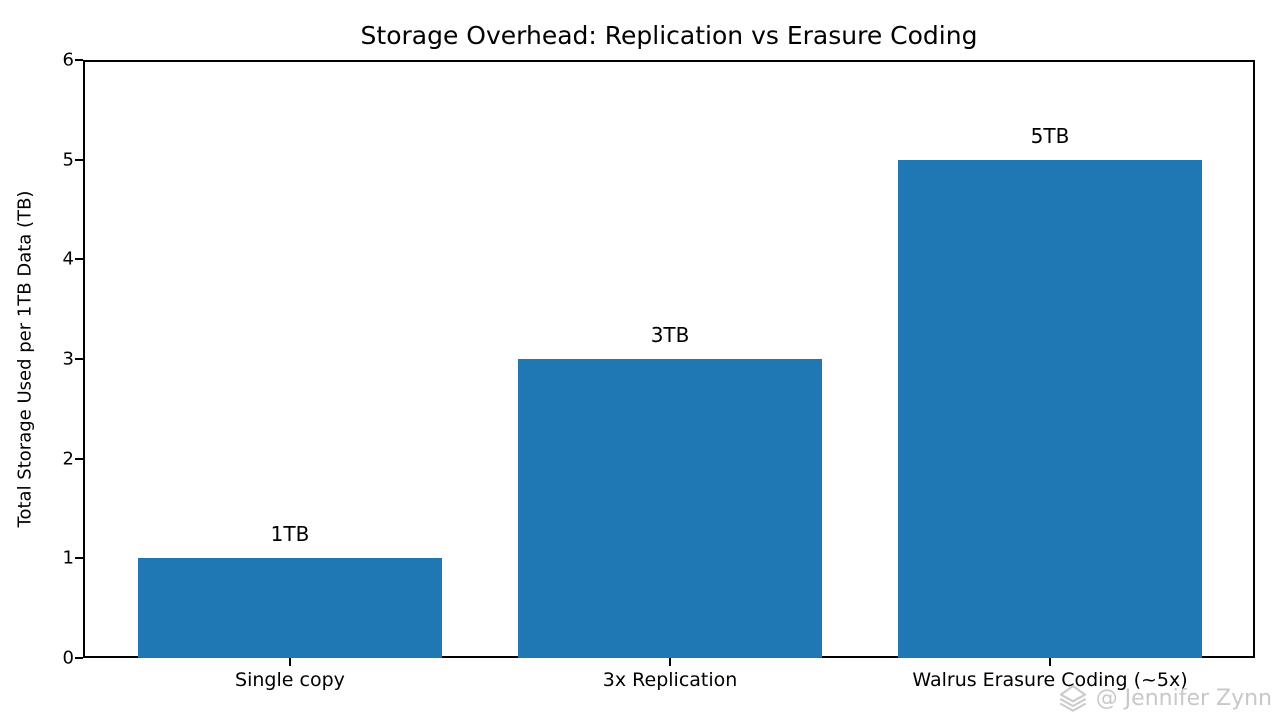 This screenshot has height=720, width=1280. Describe the element at coordinates (25, 359) in the screenshot. I see `y-axis-label: Total Storage Used per 1TB Data (TB)` at that location.